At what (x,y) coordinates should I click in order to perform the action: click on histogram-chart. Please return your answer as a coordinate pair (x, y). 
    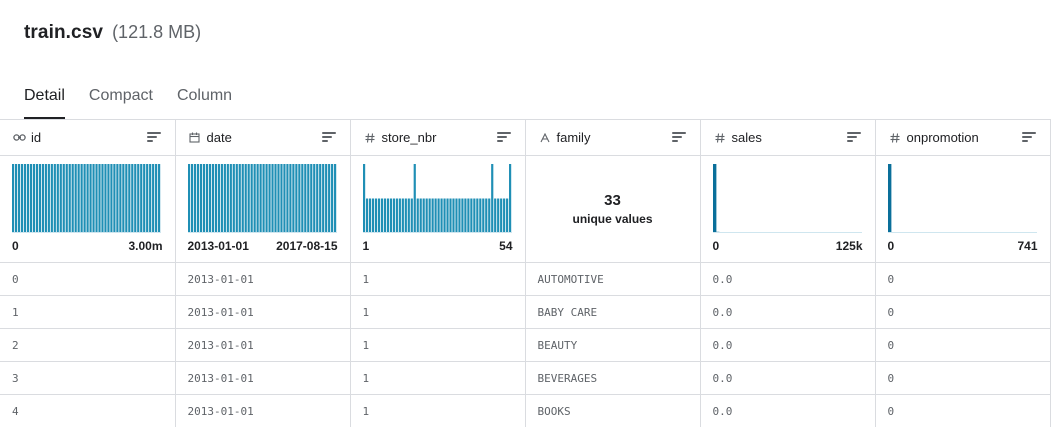
    Looking at the image, I should click on (262, 198).